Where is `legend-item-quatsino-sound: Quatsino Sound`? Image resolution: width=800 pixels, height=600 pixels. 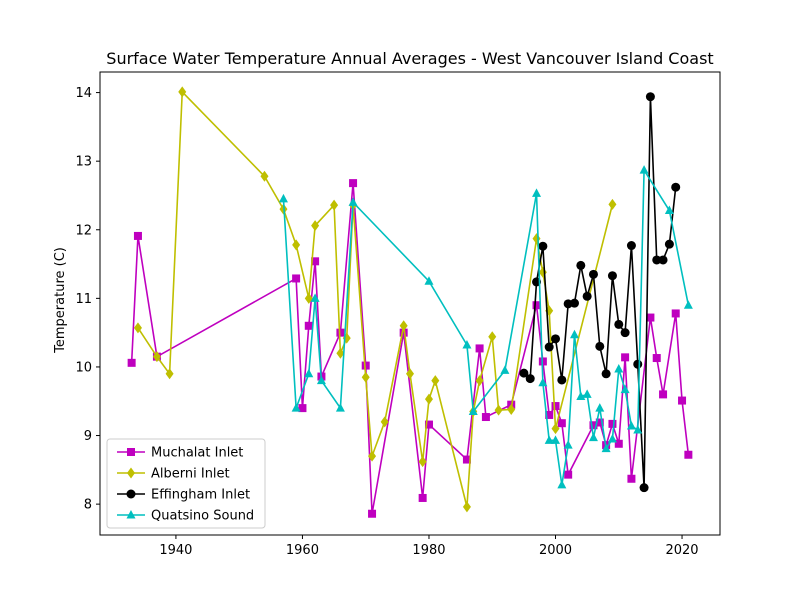
legend-item-quatsino-sound: Quatsino Sound is located at coordinates (185, 516).